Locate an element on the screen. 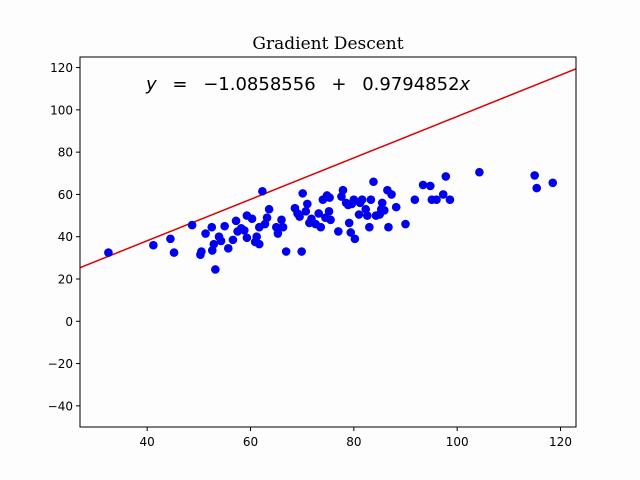 The height and width of the screenshot is (480, 640). equation-x-var: x is located at coordinates (465, 84).